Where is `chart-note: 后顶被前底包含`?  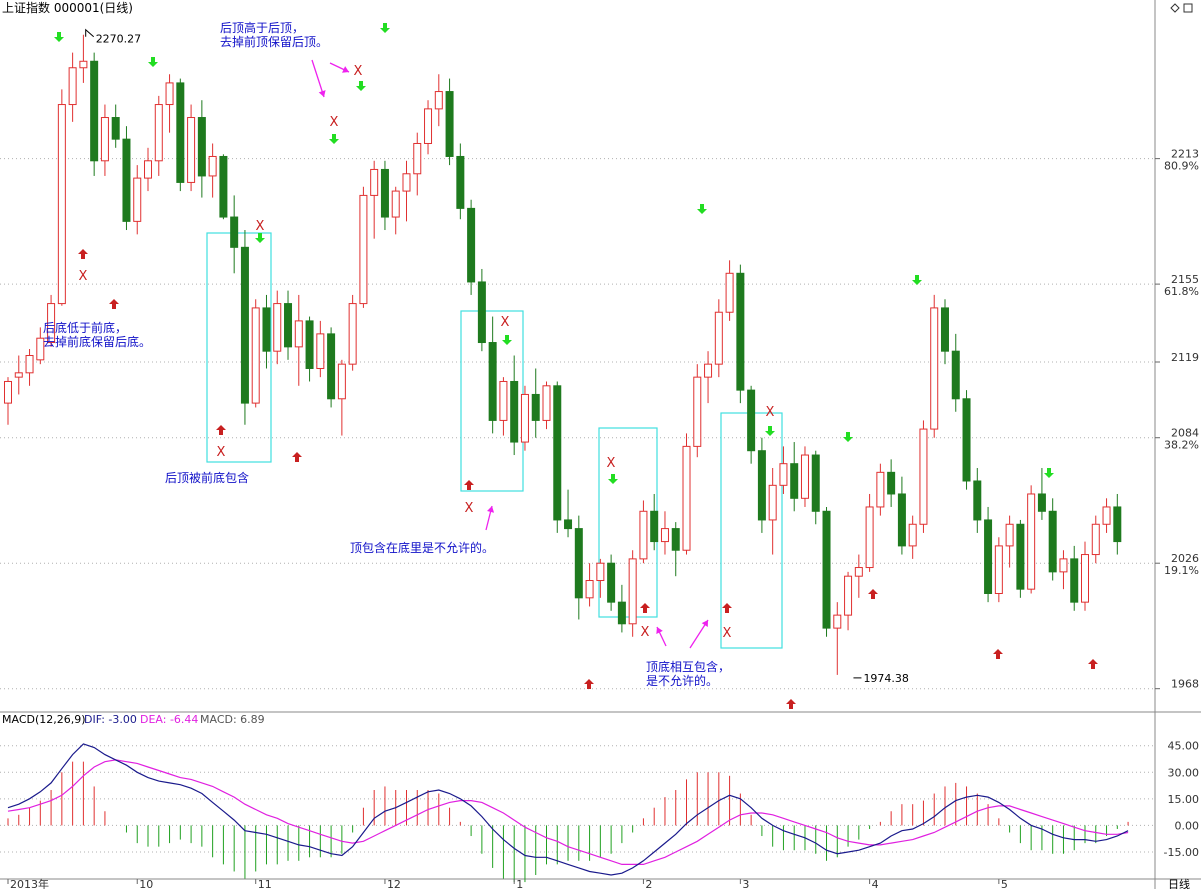
chart-note: 后顶被前底包含 is located at coordinates (207, 477).